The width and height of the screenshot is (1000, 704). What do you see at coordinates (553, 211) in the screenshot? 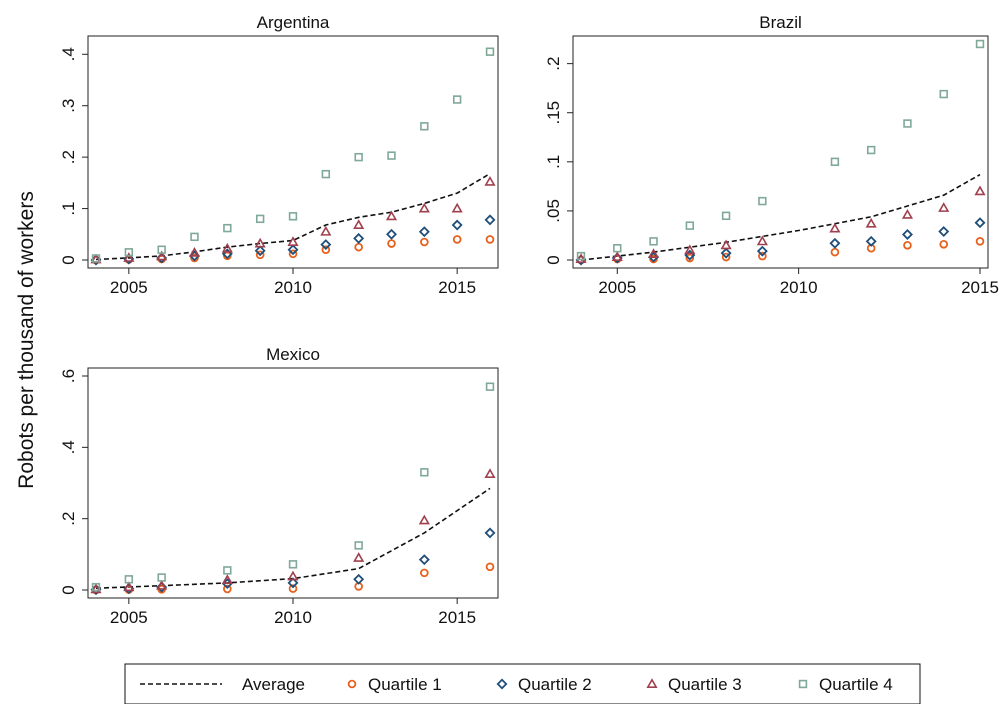
I see `y-tick-label: .05` at bounding box center [553, 211].